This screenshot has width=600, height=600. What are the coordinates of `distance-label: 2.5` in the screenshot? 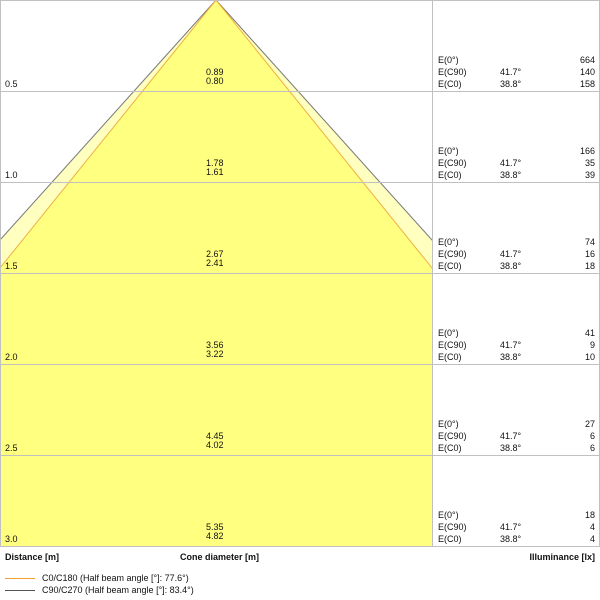 It's located at (11, 448).